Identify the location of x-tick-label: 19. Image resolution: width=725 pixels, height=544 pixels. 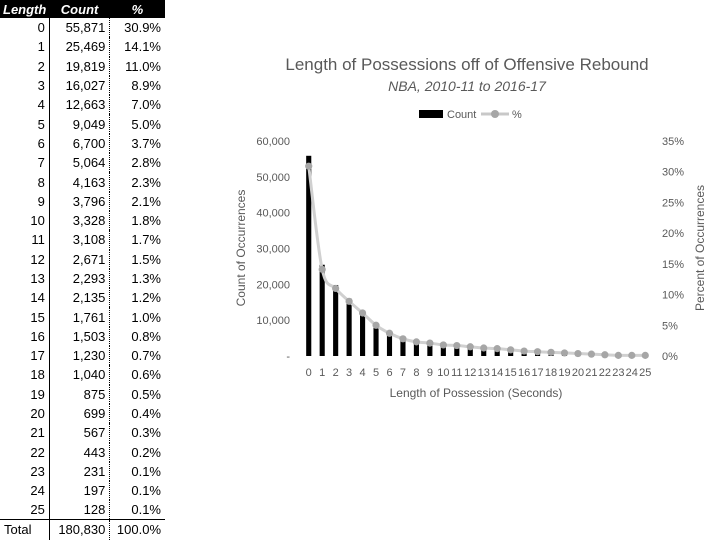
(564, 373).